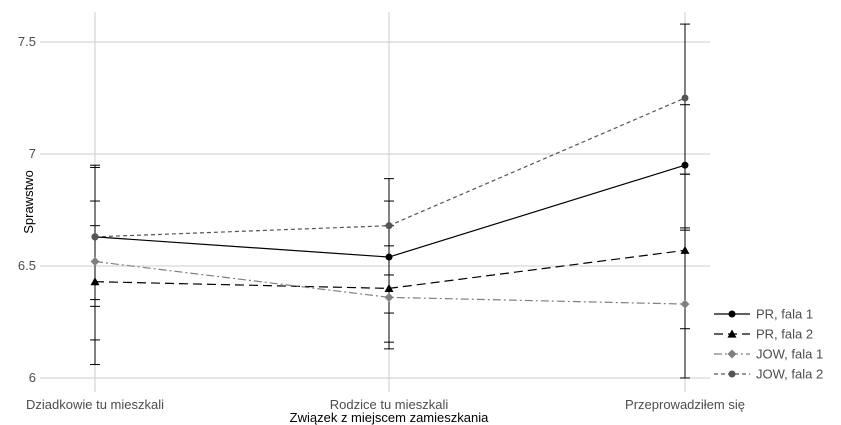 The image size is (841, 425). What do you see at coordinates (389, 404) in the screenshot?
I see `x-tick-label: Rodzice tu mieszkali` at bounding box center [389, 404].